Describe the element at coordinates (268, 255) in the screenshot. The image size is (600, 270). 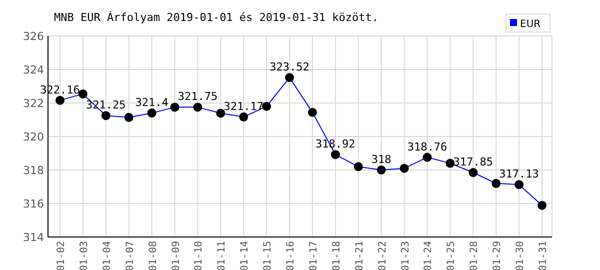
I see `x-tick-label: 01-15` at that location.